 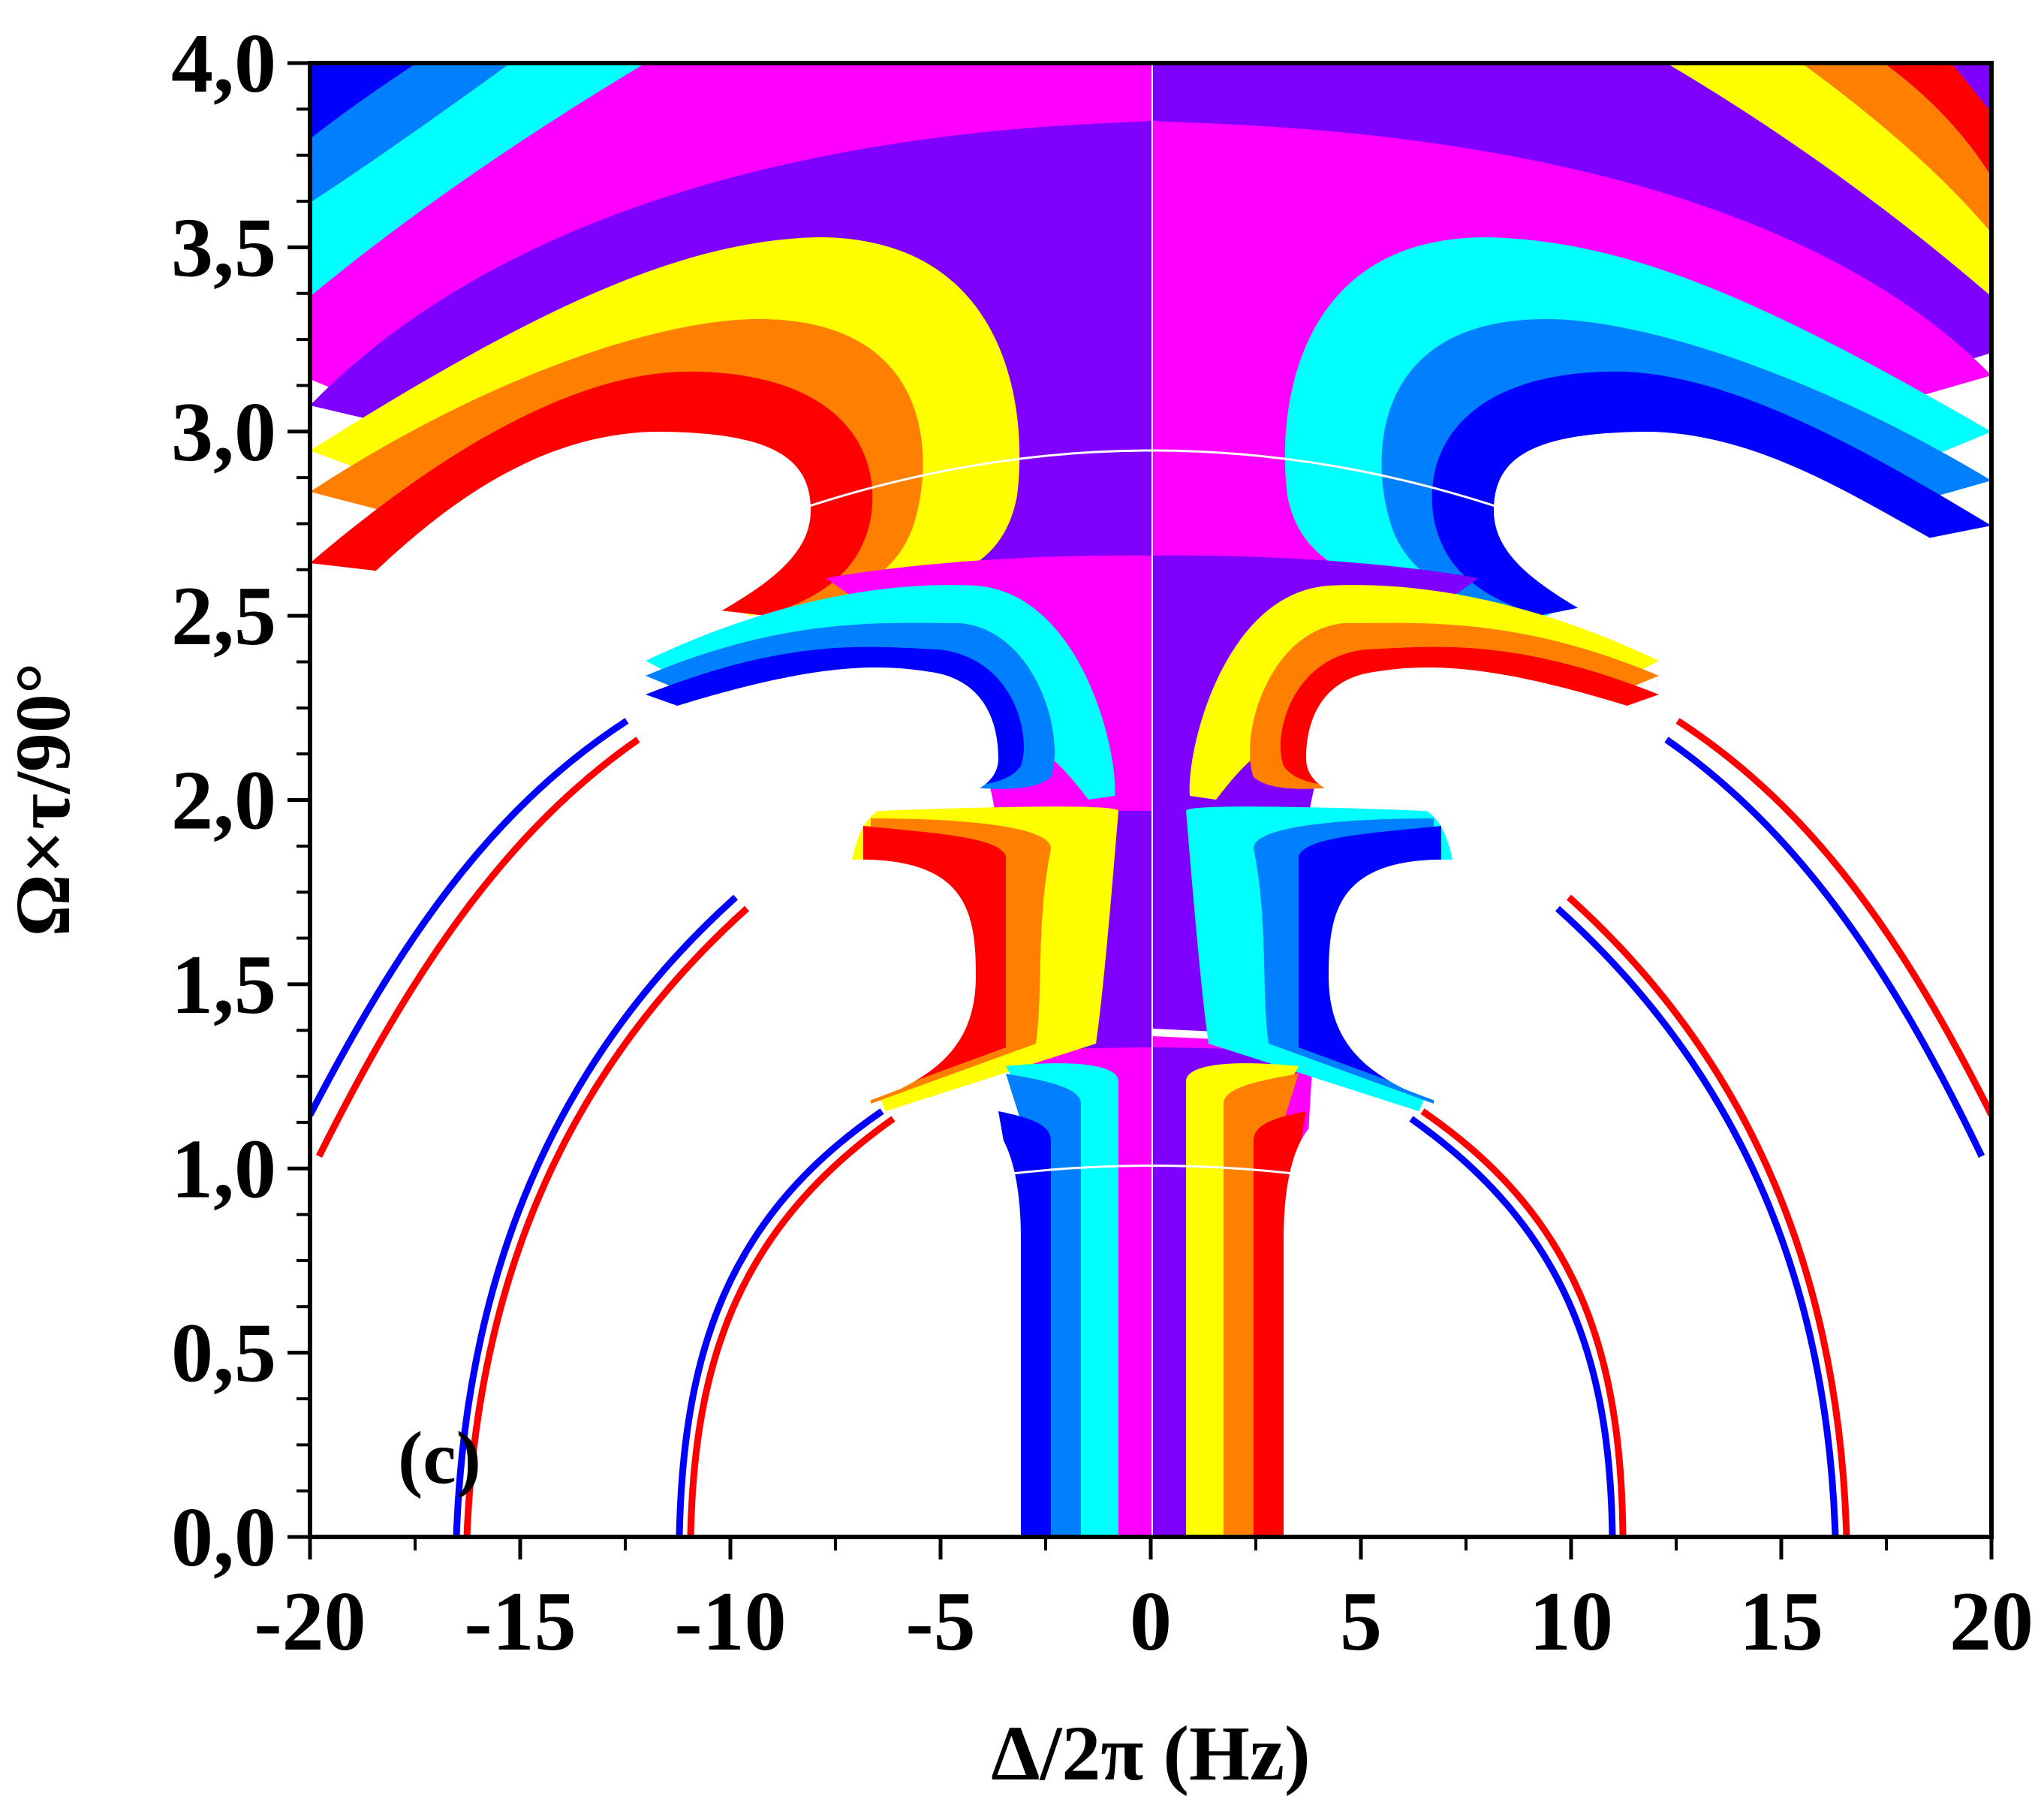 I want to click on right-arc-inner-red, so click(x=1524, y=1322).